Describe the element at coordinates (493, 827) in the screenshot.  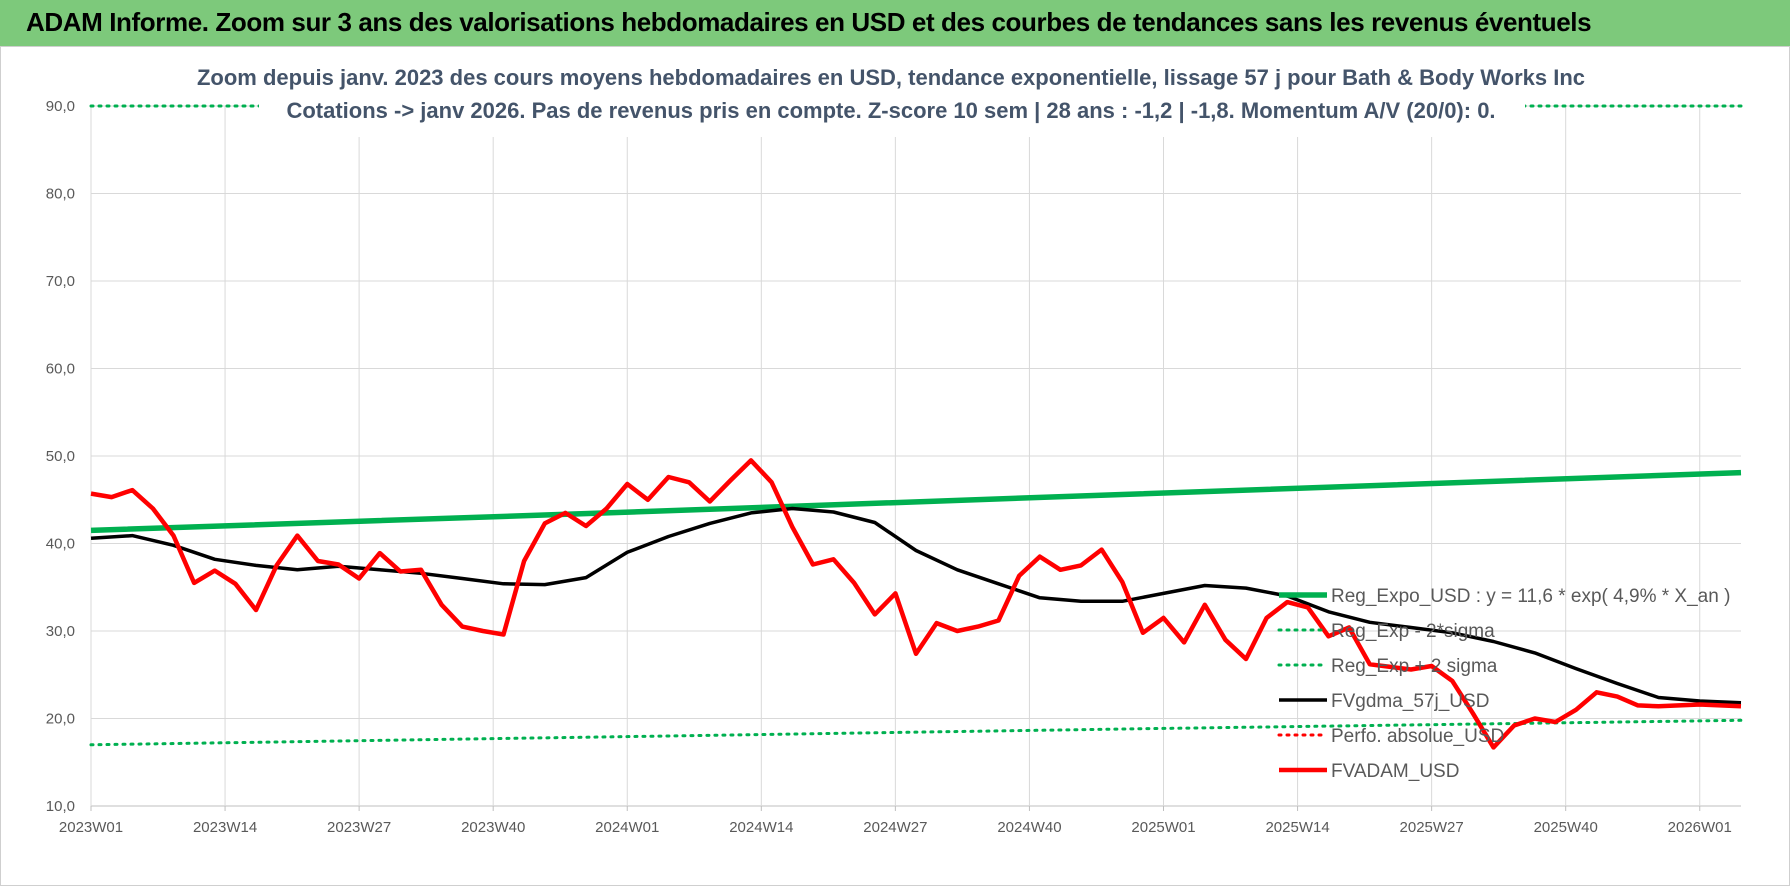
I see `x-tick-label: 2023W40` at that location.